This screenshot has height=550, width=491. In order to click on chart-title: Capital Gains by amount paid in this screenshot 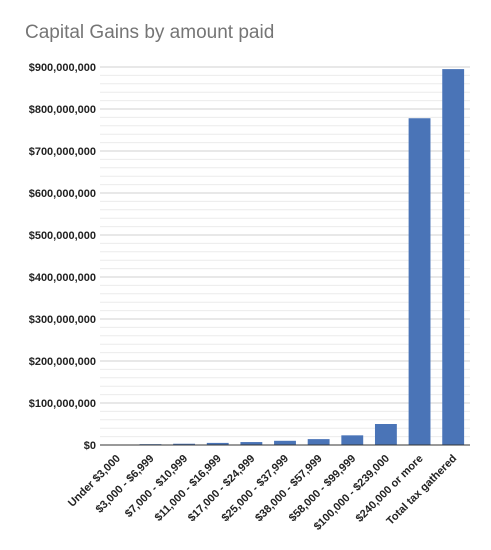, I will do `click(150, 32)`.